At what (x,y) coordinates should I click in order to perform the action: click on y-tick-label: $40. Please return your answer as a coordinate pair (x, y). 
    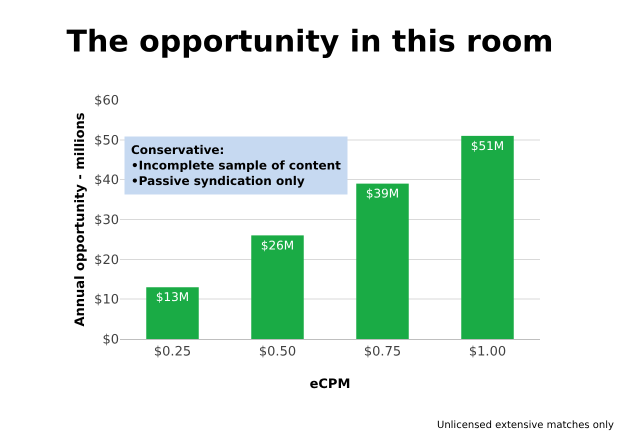
    Looking at the image, I should click on (106, 180).